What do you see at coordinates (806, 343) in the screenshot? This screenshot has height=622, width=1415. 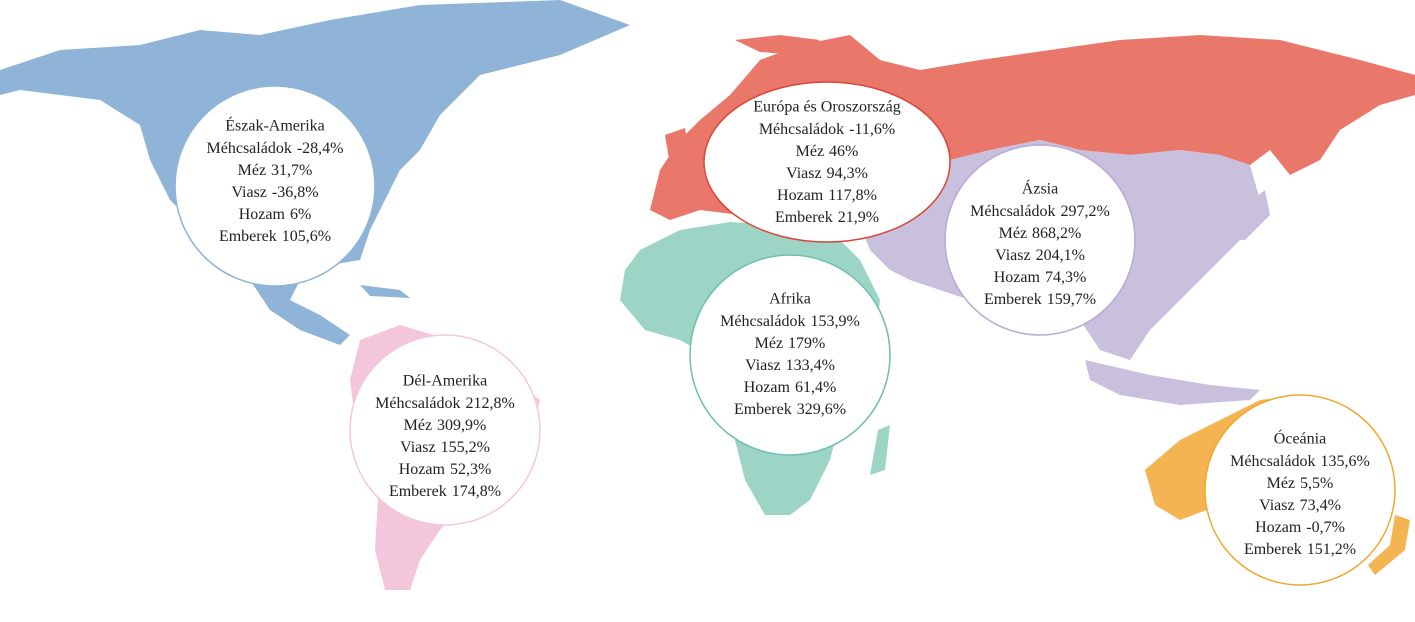 I see `stat-value: 179%` at bounding box center [806, 343].